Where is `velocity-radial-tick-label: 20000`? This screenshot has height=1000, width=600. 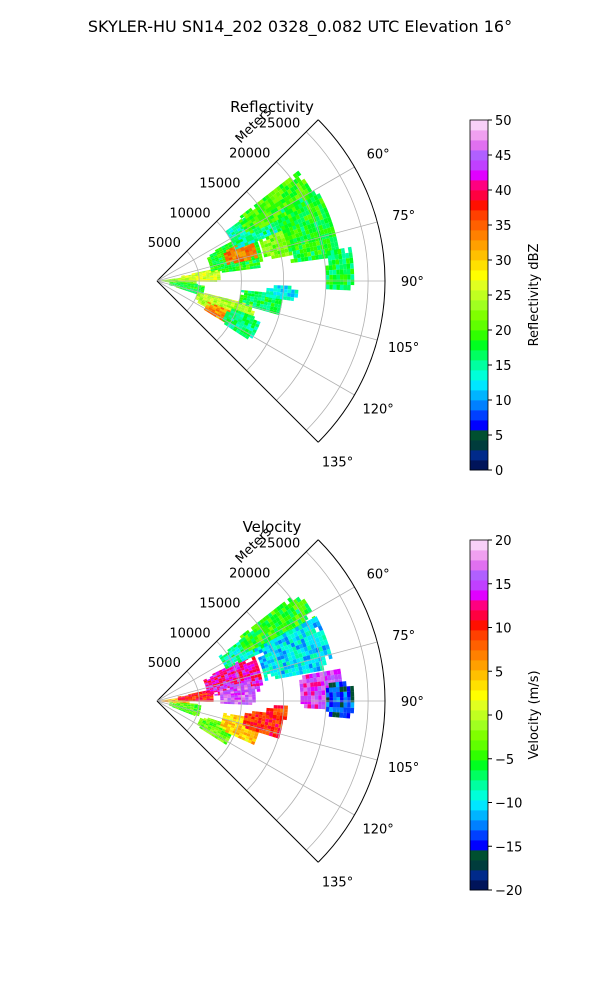
velocity-radial-tick-label: 20000 is located at coordinates (249, 574).